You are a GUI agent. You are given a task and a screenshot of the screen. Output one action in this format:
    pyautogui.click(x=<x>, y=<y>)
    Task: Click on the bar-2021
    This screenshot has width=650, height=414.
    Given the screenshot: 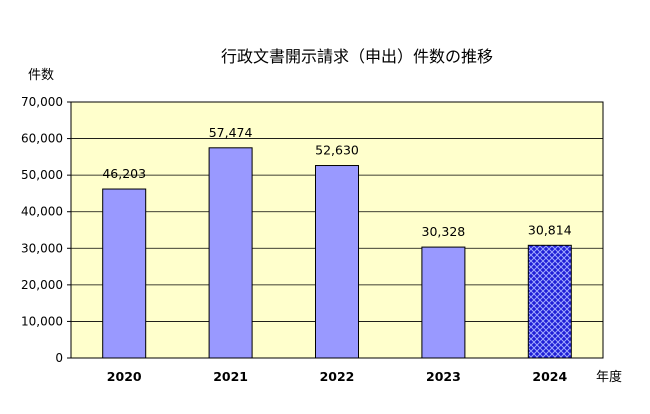 What is the action you would take?
    pyautogui.click(x=230, y=253)
    